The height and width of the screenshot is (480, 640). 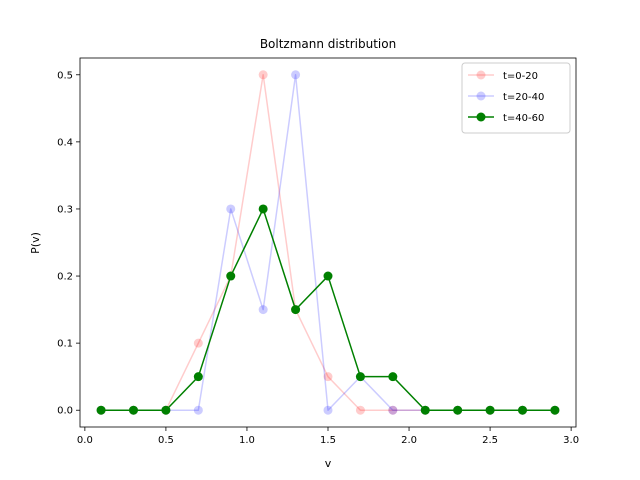 What do you see at coordinates (166, 440) in the screenshot?
I see `x-tick-label: 0.5` at bounding box center [166, 440].